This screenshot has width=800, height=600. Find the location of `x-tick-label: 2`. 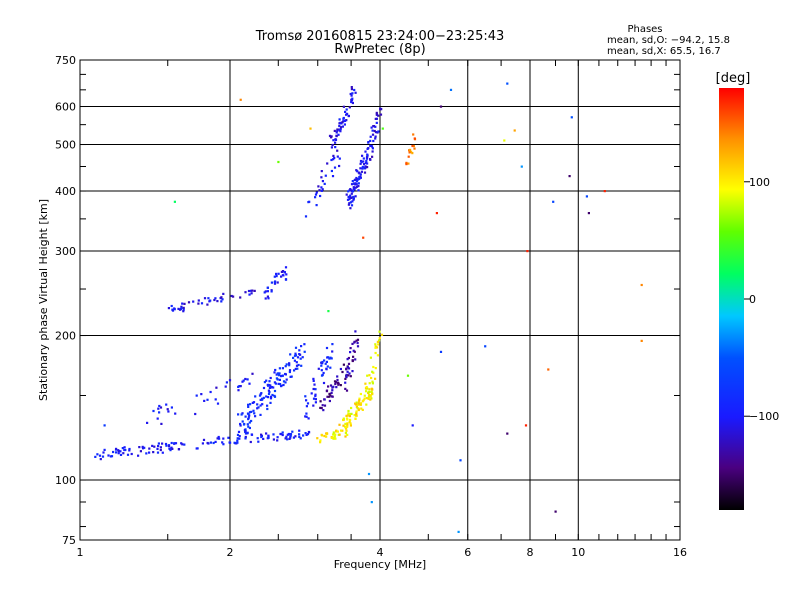

x-tick-label: 2 is located at coordinates (230, 552).